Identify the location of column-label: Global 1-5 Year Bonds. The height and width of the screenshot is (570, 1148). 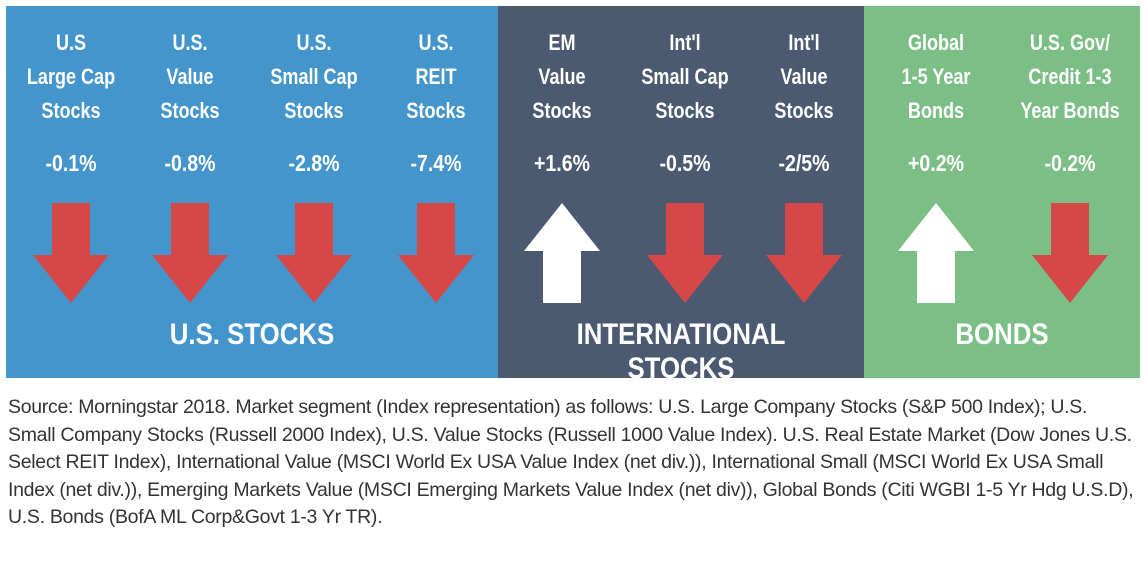
(936, 76).